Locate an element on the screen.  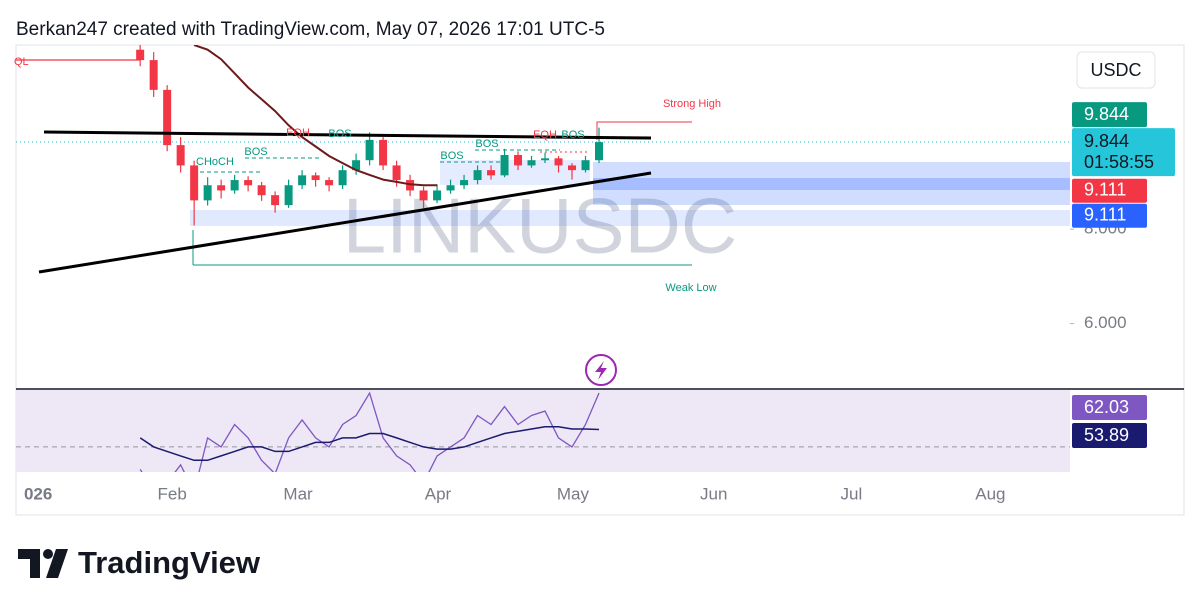
currency-box is located at coordinates (1116, 70).